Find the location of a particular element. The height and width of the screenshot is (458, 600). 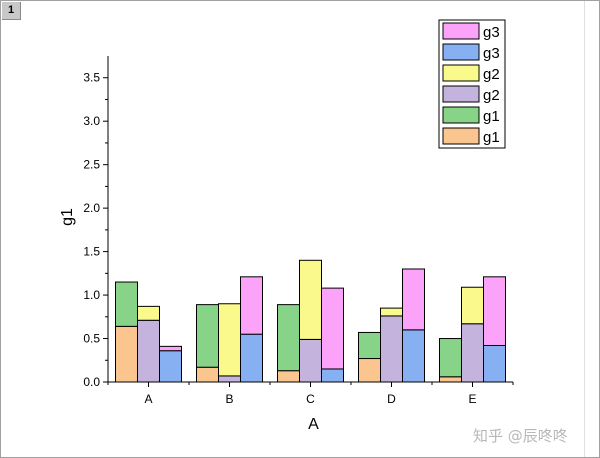

x-tick-label: C is located at coordinates (310, 399).